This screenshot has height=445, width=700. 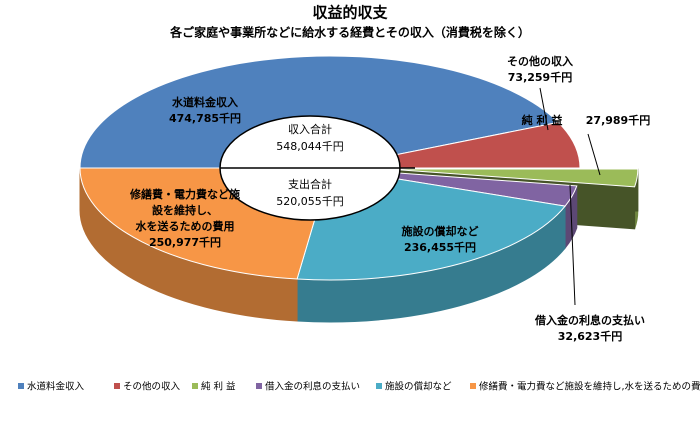 What do you see at coordinates (310, 201) in the screenshot?
I see `center-value: 520,055千円` at bounding box center [310, 201].